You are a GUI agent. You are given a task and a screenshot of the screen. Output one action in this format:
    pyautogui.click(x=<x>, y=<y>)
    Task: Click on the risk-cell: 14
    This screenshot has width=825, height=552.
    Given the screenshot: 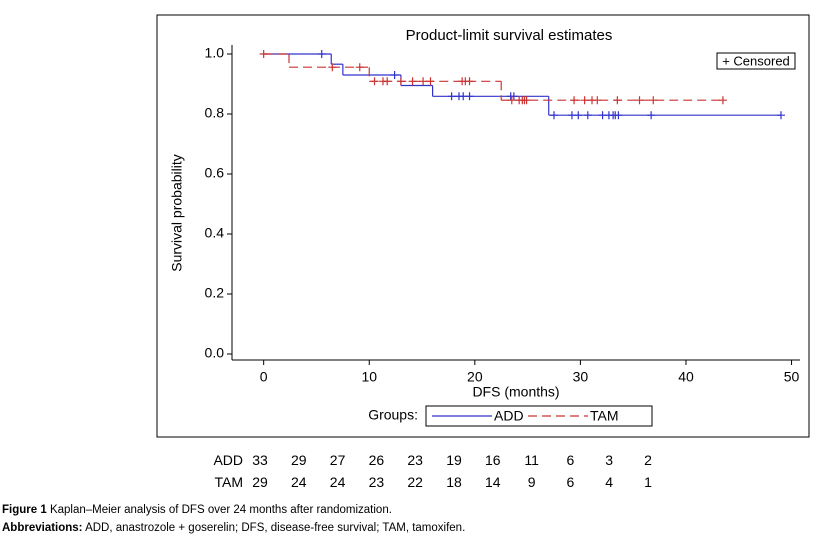 What is the action you would take?
    pyautogui.click(x=493, y=482)
    